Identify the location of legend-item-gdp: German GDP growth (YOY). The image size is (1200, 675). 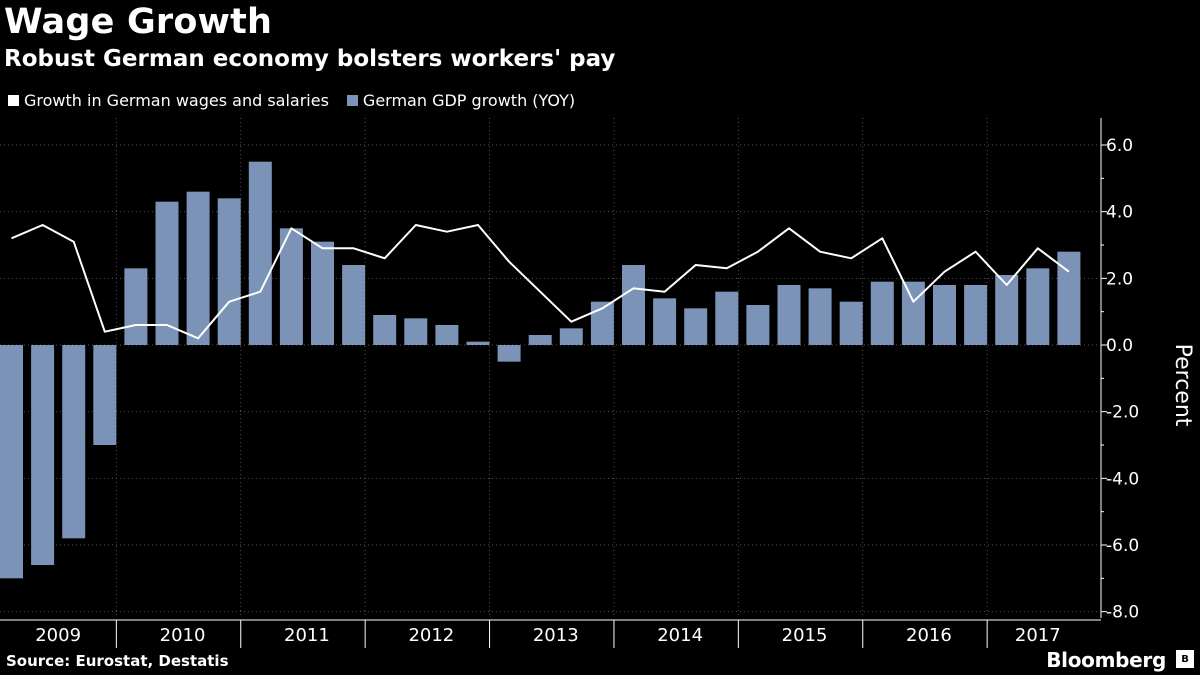
(461, 100).